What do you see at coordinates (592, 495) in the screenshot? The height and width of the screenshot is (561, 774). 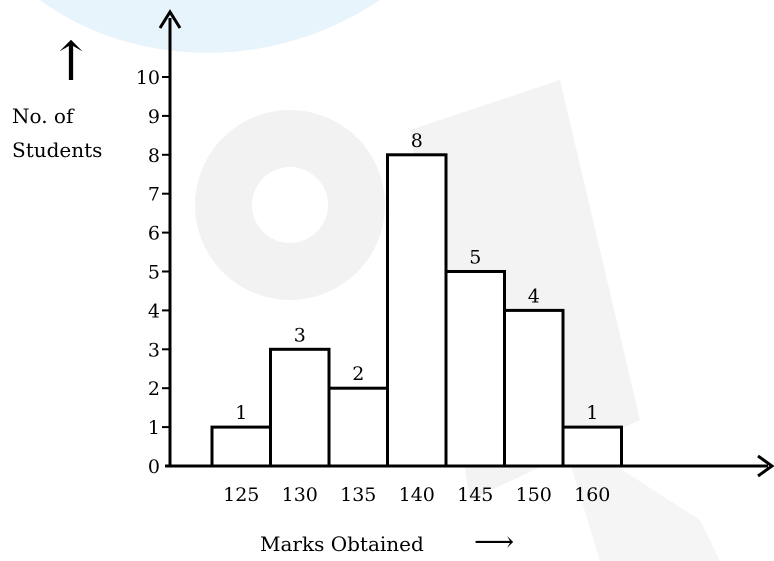 I see `x-tick-label-160: 160` at bounding box center [592, 495].